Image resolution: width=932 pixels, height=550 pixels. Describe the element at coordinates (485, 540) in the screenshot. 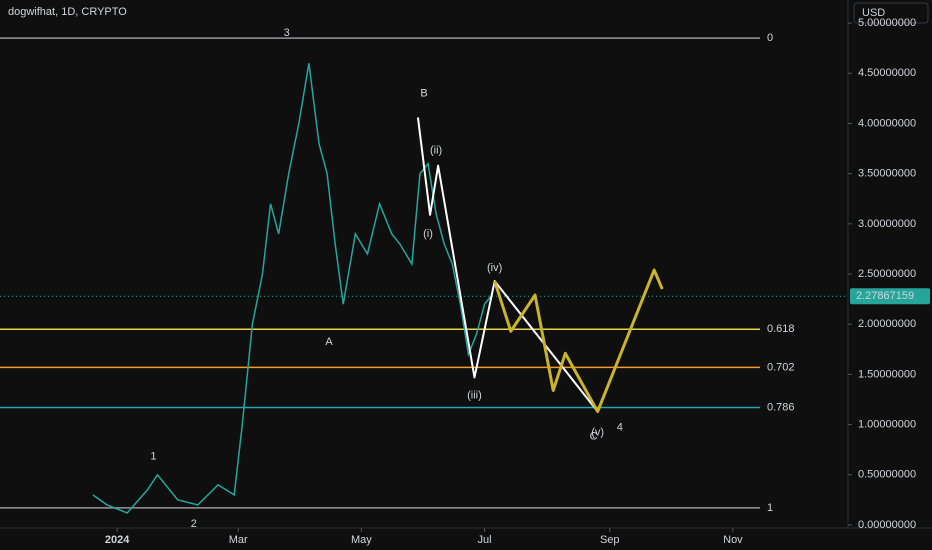

I see `x-tick-label: Jul` at that location.